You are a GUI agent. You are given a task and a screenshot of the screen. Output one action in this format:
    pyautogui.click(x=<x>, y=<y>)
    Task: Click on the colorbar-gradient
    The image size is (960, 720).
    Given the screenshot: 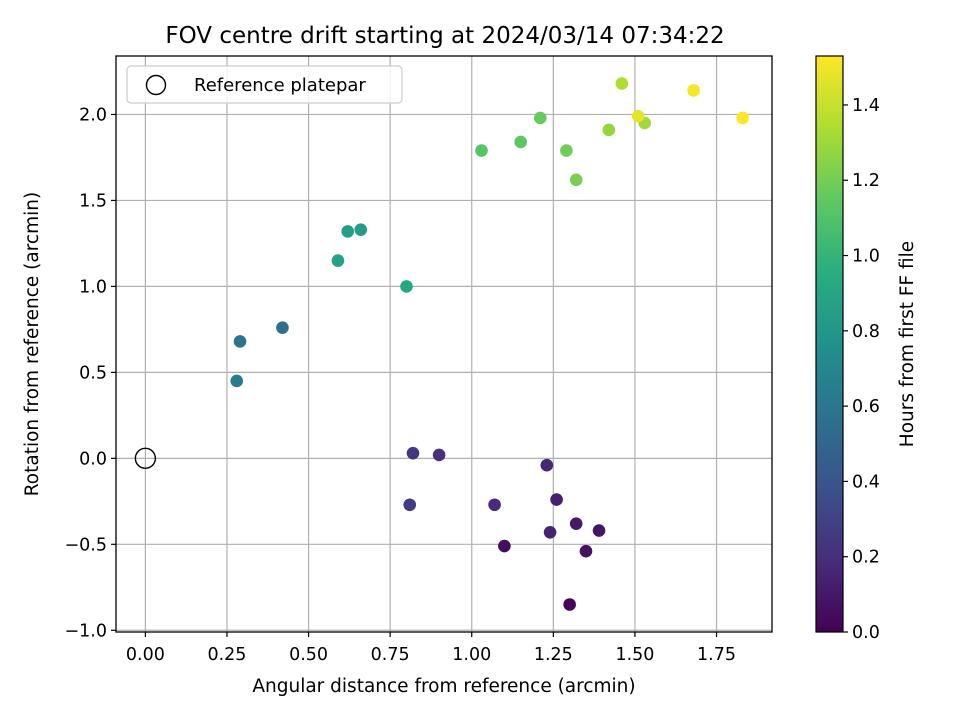 What is the action you would take?
    pyautogui.click(x=829, y=344)
    